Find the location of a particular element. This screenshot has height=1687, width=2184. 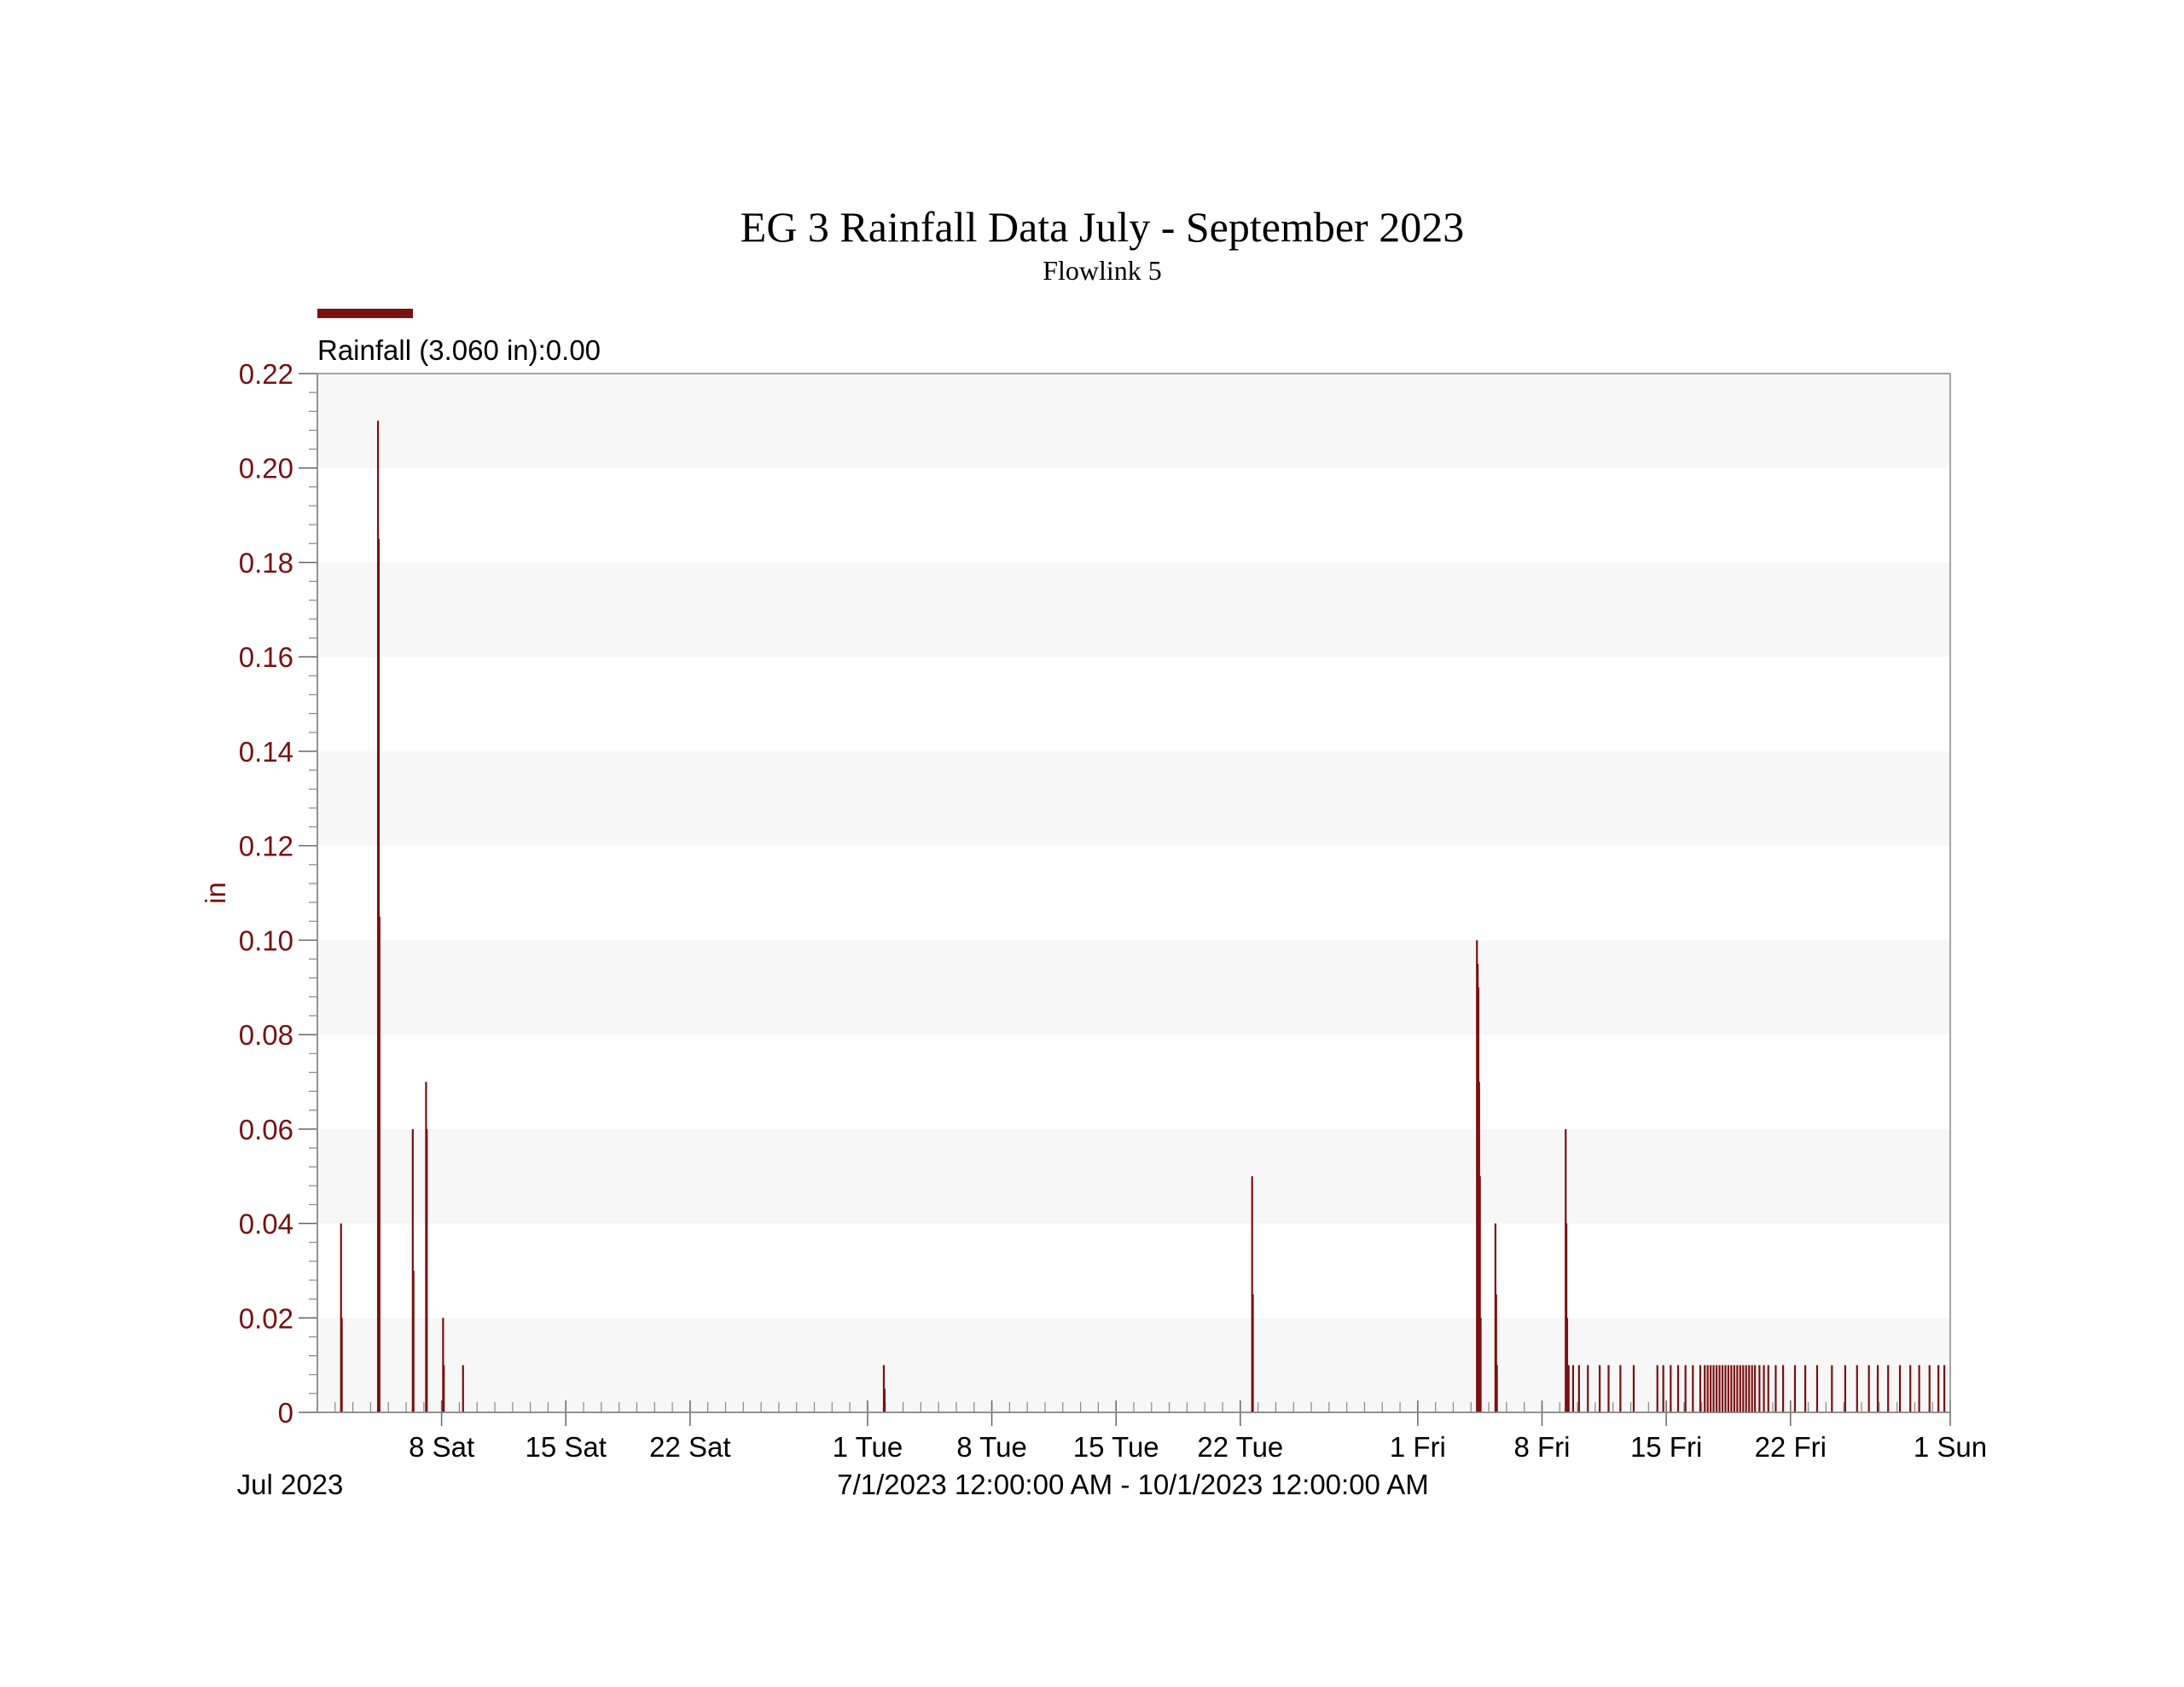

y-tick-label: 0.16 is located at coordinates (266, 657).